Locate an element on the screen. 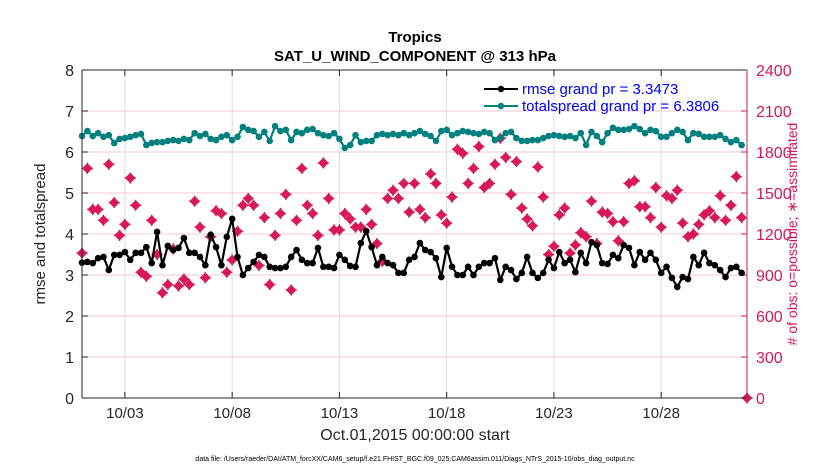  series-rmse is located at coordinates (411, 253).